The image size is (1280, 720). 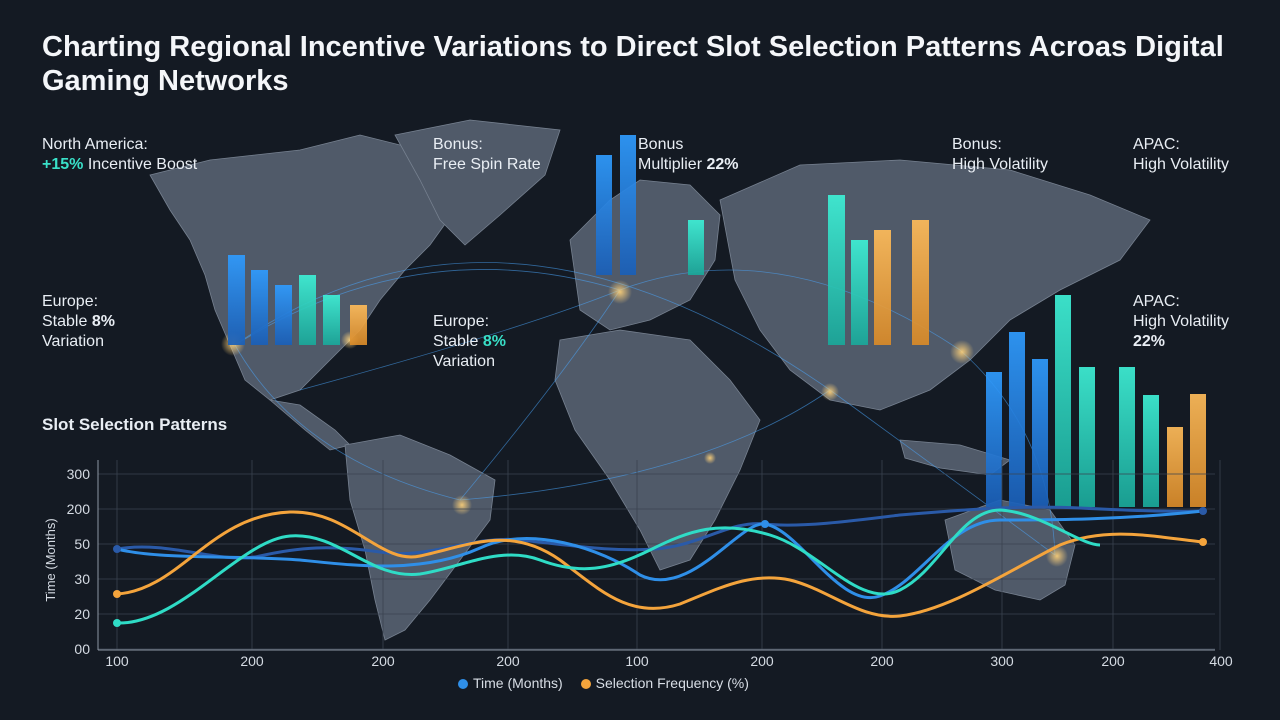 I want to click on y-tick-label: 200, so click(x=79, y=509).